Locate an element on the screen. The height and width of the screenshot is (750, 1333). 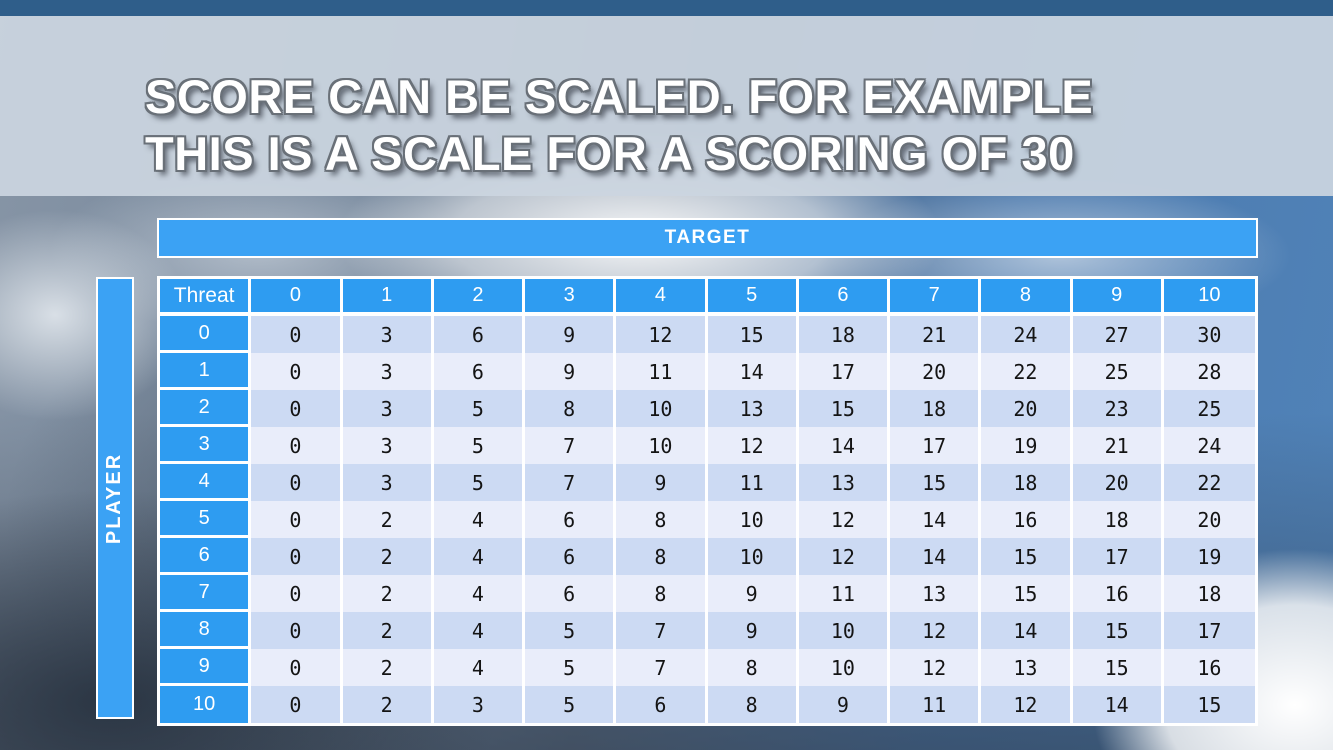
column-header-cell: 4 is located at coordinates (662, 297).